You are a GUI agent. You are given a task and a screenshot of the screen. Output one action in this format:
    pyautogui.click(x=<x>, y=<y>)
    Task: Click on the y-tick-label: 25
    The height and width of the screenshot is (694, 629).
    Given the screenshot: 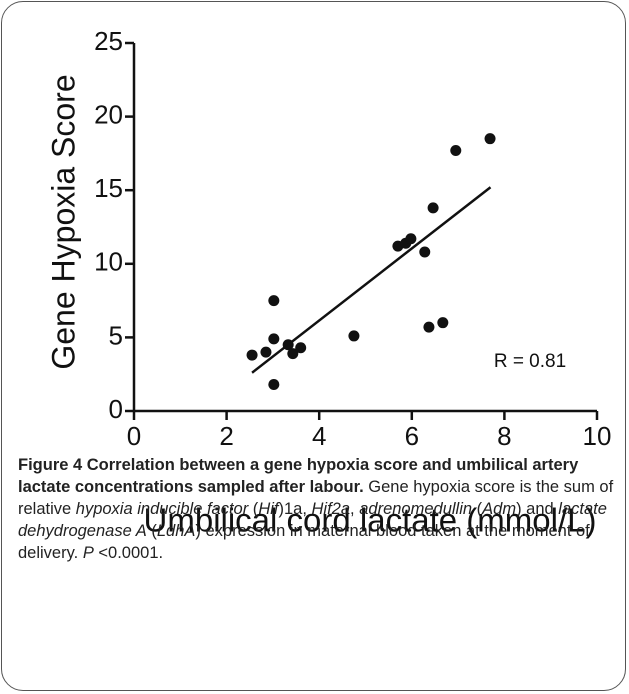 What is the action you would take?
    pyautogui.click(x=108, y=41)
    